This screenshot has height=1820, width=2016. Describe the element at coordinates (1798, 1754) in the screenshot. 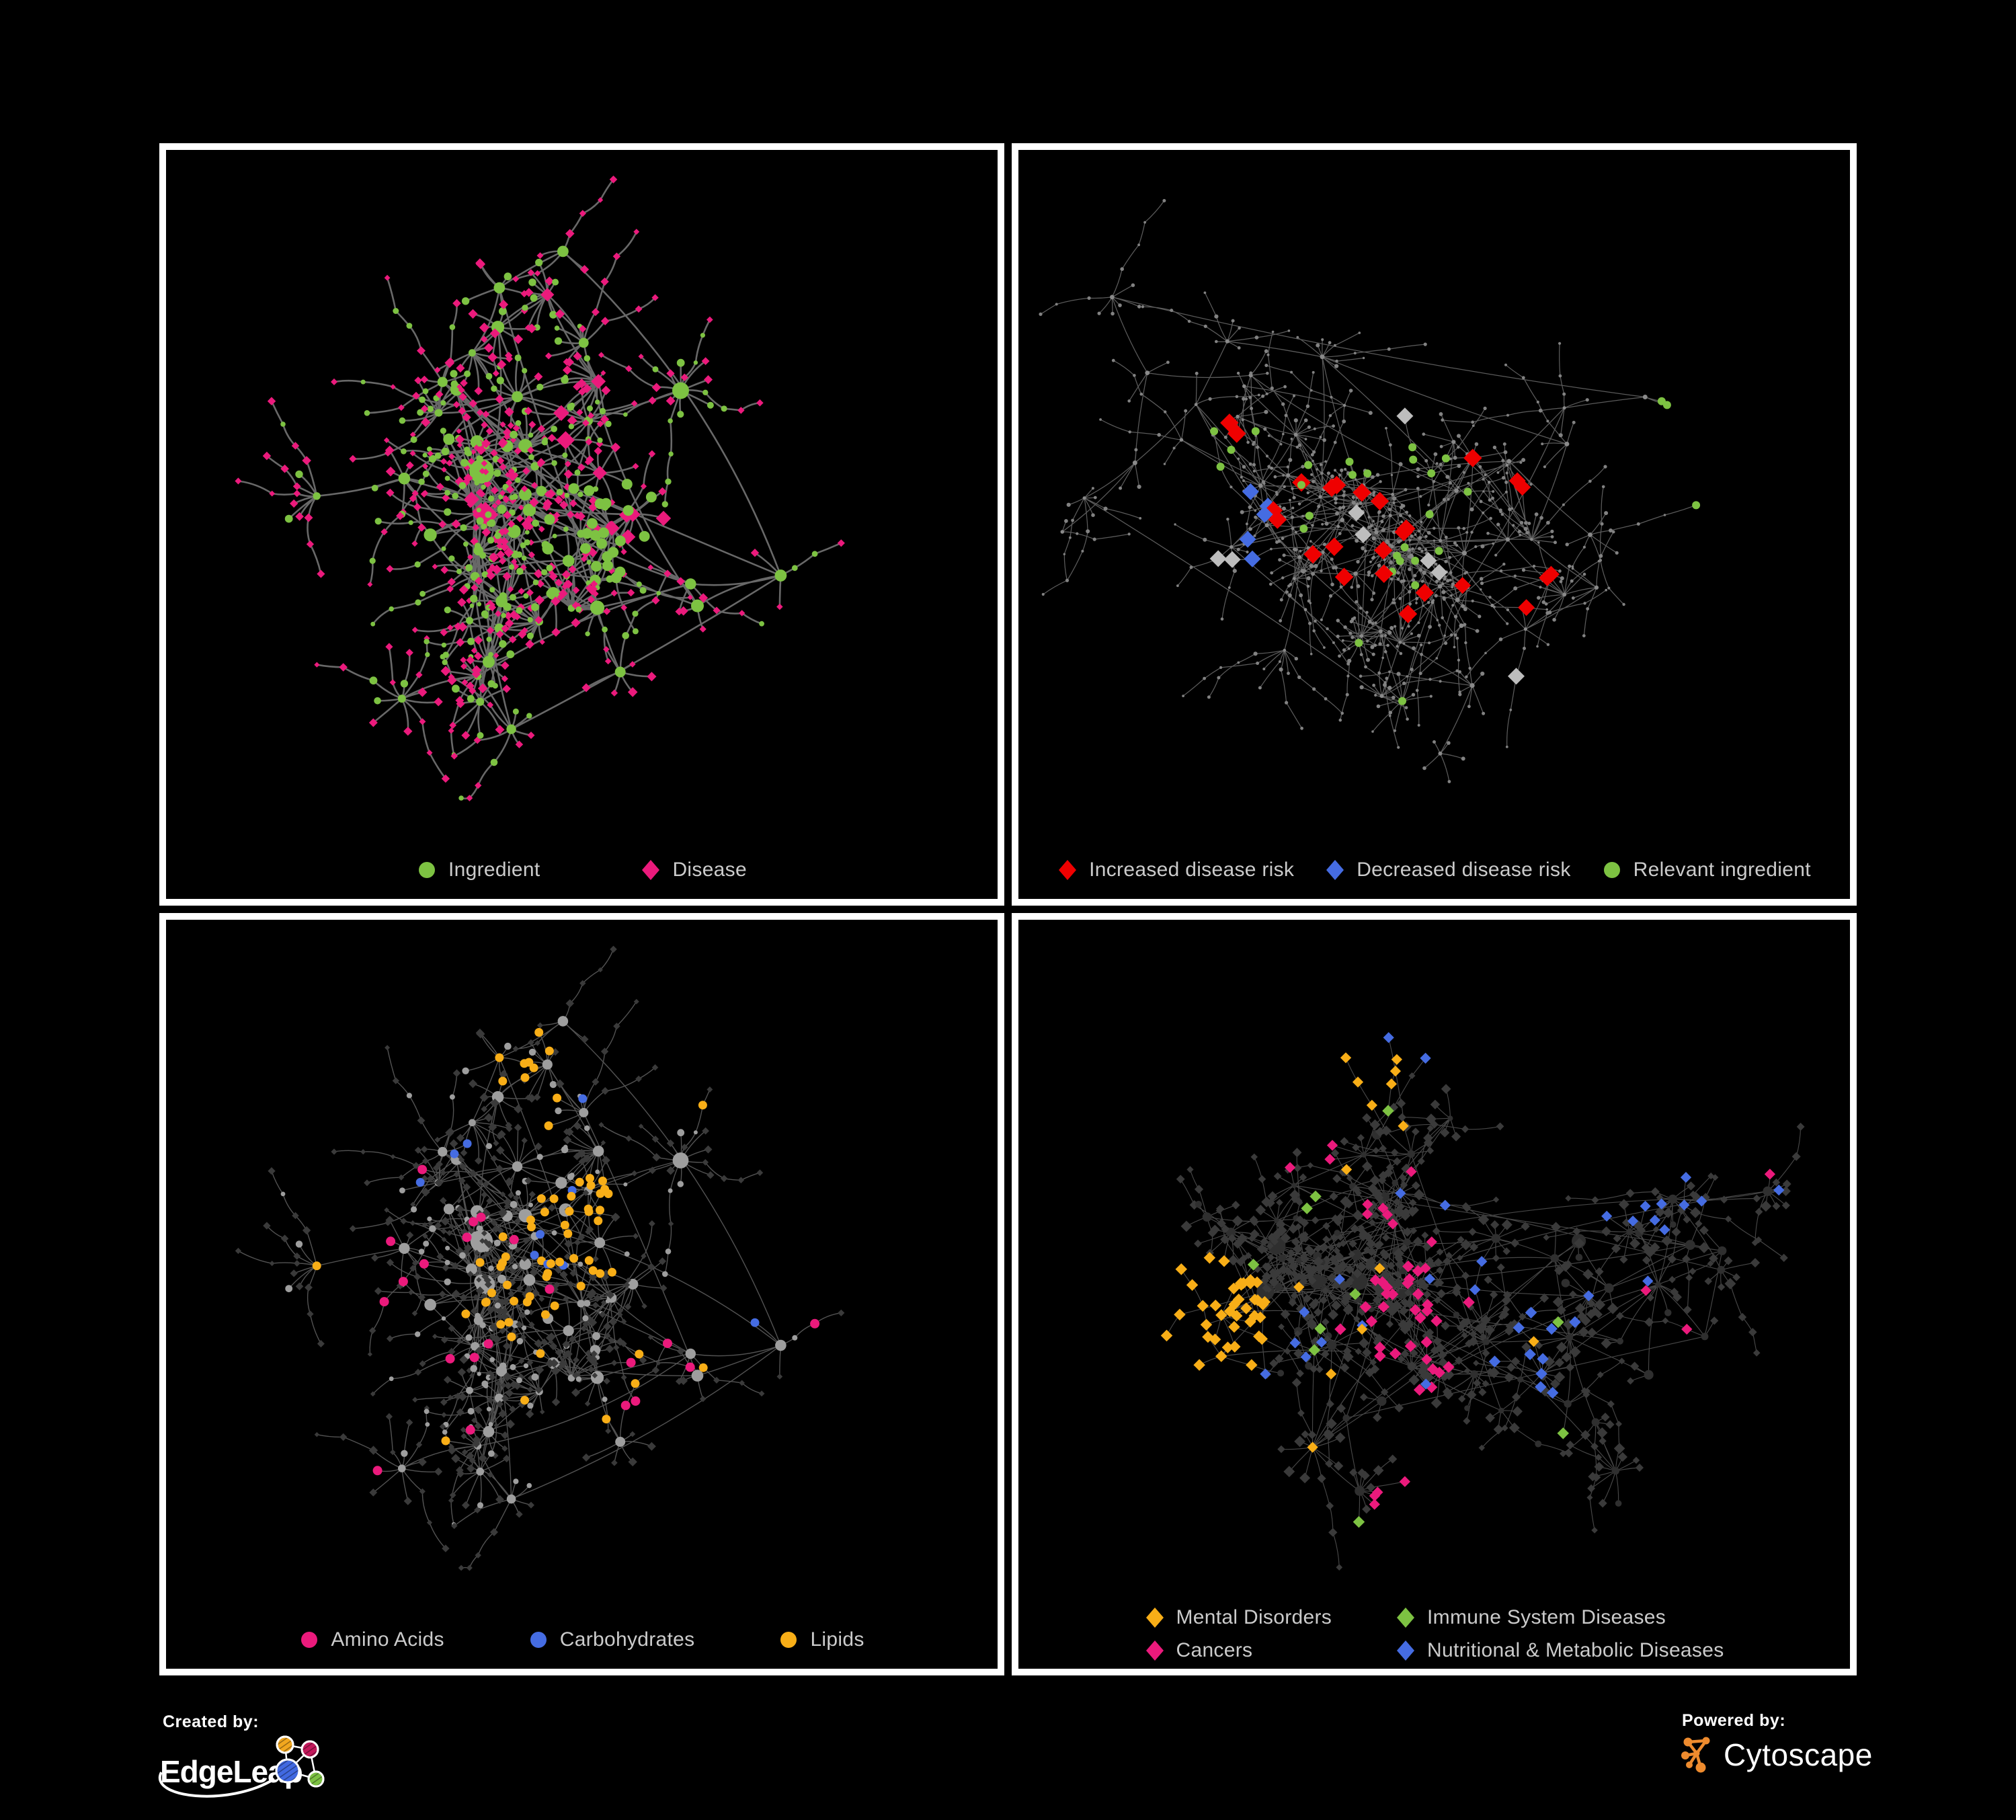

I see `cytoscape-wordmark: Cytoscape` at that location.